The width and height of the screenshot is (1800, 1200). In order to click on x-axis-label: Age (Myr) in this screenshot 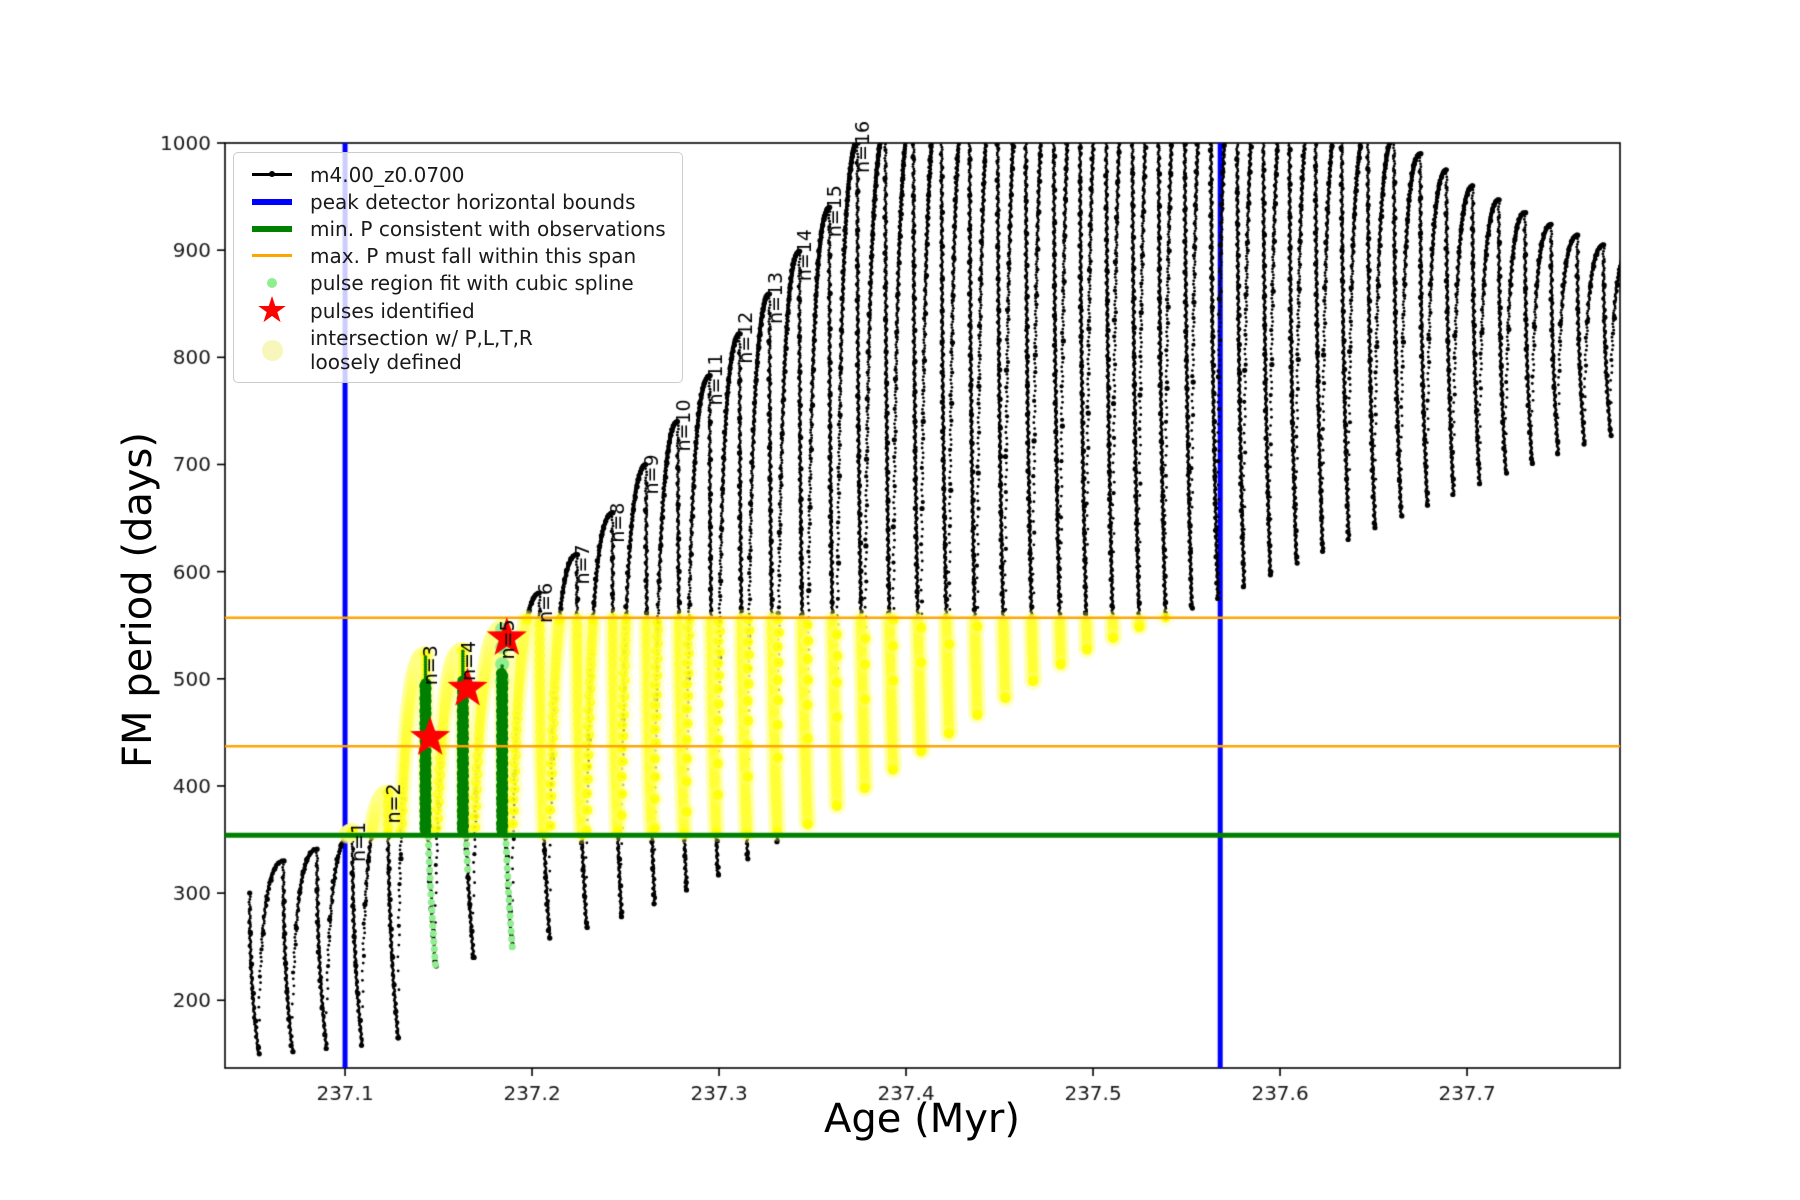, I will do `click(922, 1119)`.